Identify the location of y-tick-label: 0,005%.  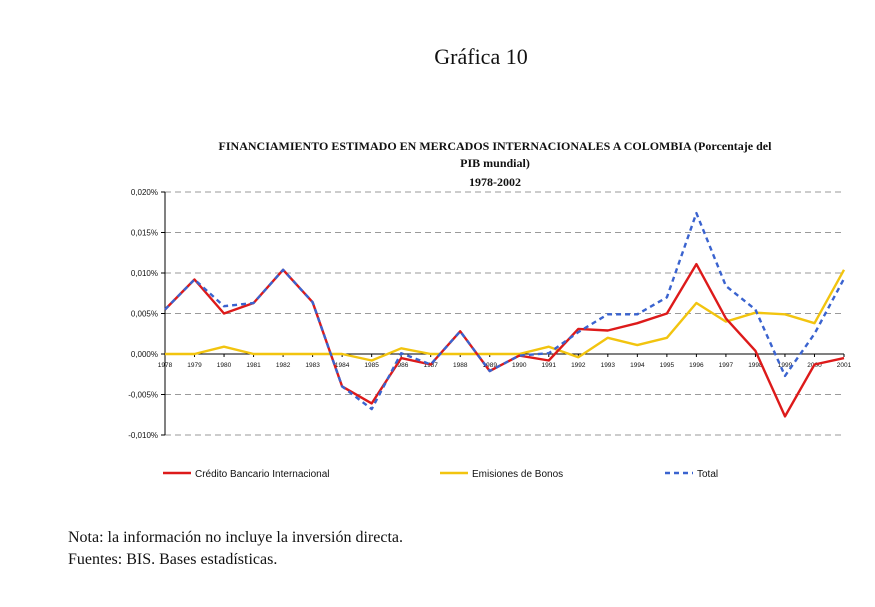
(144, 314).